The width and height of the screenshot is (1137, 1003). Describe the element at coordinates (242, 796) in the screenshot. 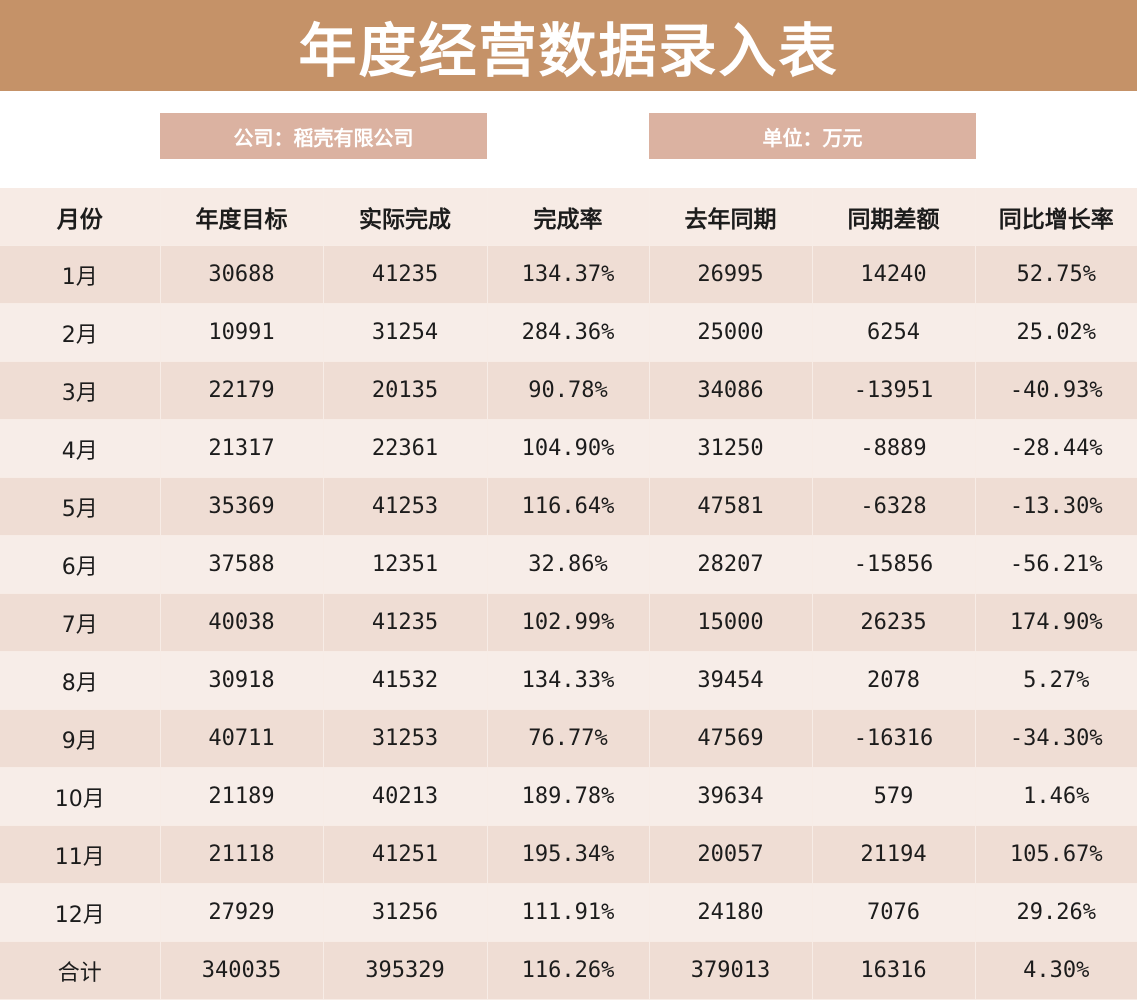

I see `annual-target-cell: 21189` at that location.